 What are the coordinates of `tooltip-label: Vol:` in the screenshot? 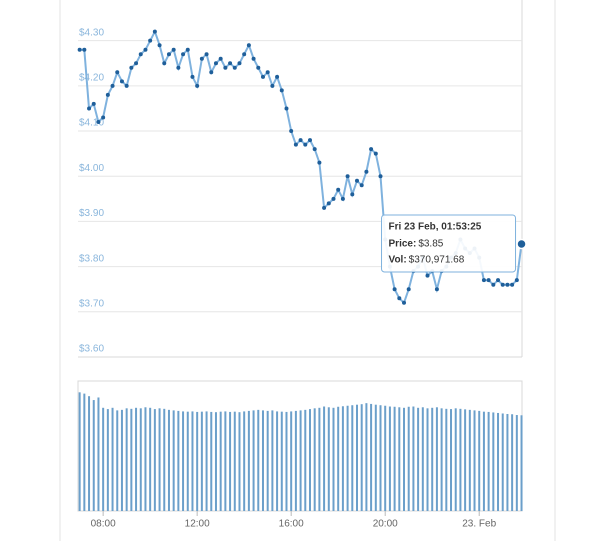 It's located at (398, 260).